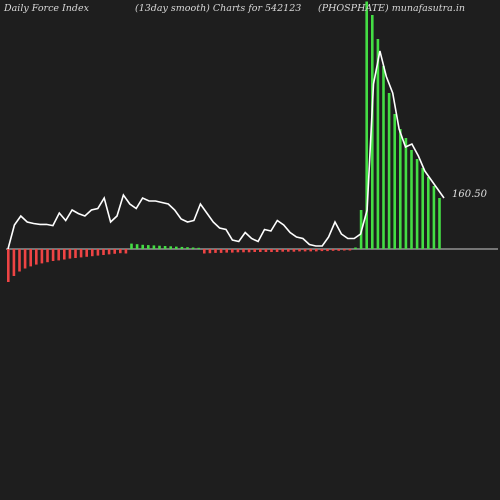  I want to click on last-value-label: 160.50, so click(469, 194).